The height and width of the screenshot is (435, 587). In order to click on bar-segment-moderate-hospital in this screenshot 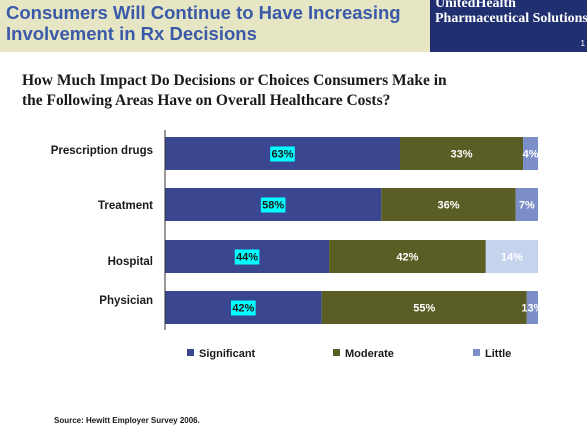, I will do `click(407, 256)`.